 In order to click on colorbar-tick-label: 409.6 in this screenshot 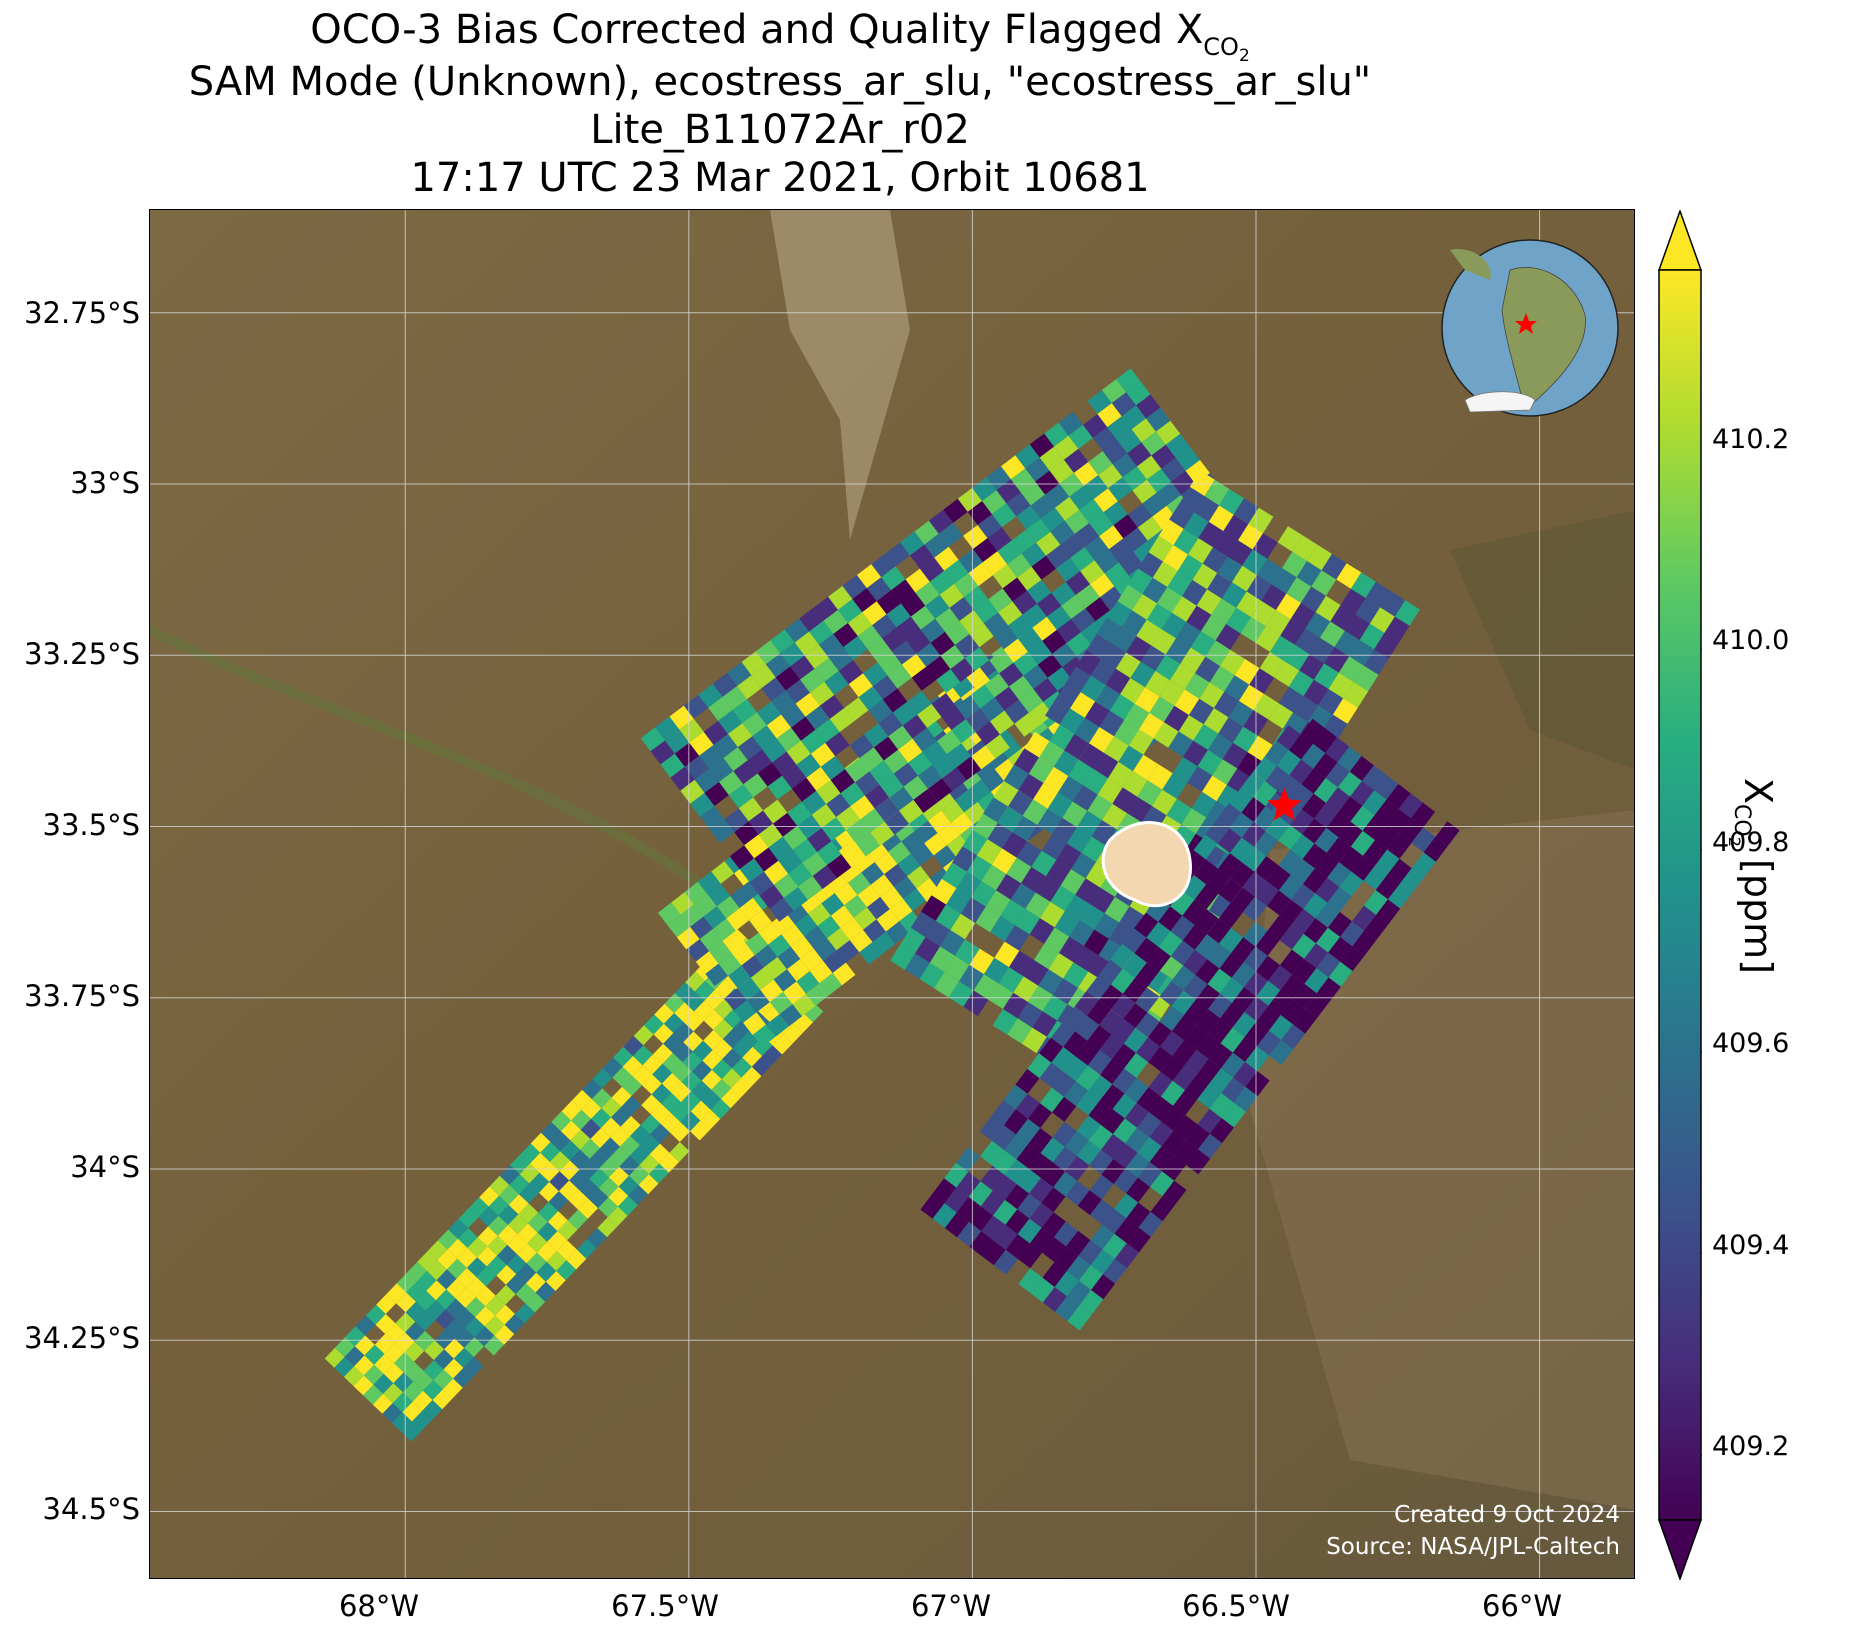, I will do `click(1751, 1043)`.